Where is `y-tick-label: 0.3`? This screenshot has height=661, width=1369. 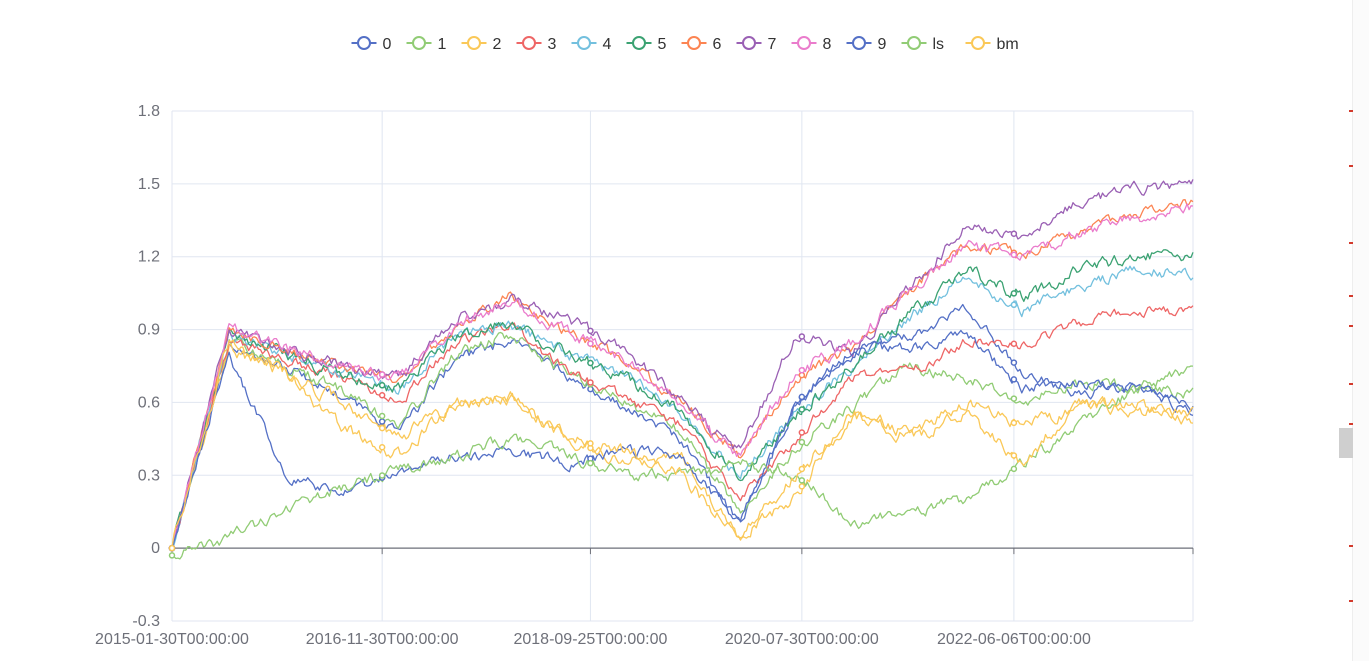 y-tick-label: 0.3 is located at coordinates (149, 475).